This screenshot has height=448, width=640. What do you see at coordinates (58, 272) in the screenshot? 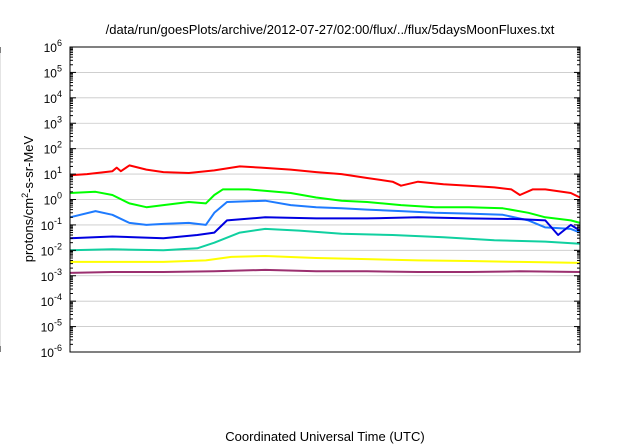
I see `y-tick-exponent: -3` at bounding box center [58, 272].